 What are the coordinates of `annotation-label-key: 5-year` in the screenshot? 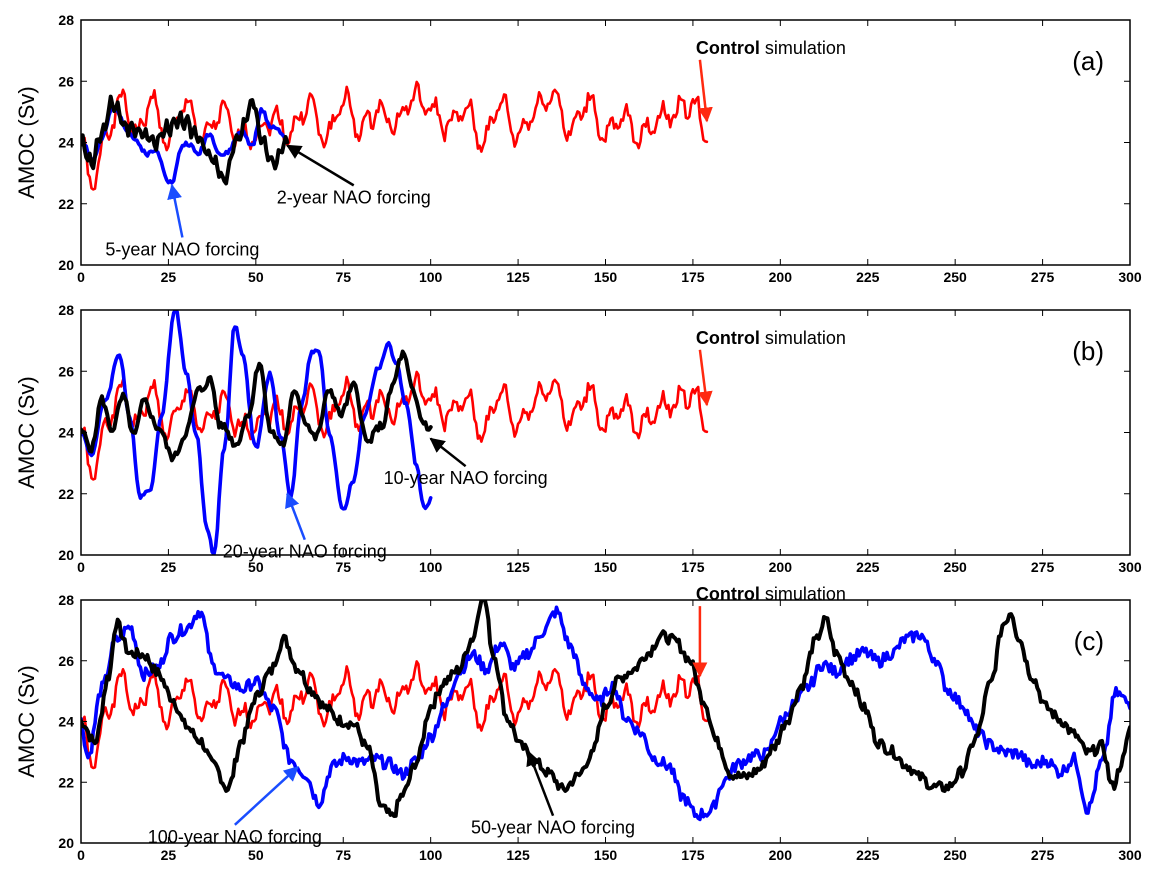 It's located at (130, 249).